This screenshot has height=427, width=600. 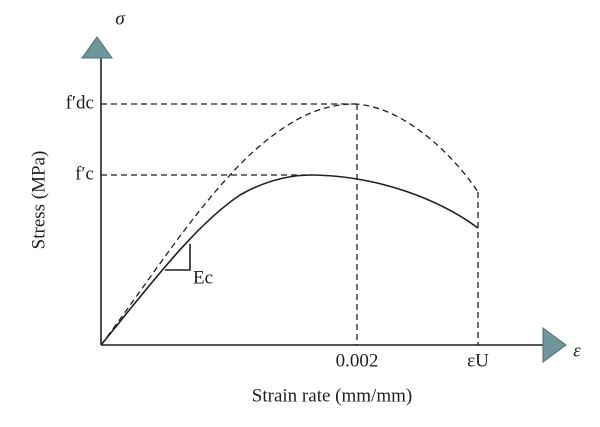 What do you see at coordinates (332, 395) in the screenshot?
I see `x-axis-label: Strain rate (mm/mm)` at bounding box center [332, 395].